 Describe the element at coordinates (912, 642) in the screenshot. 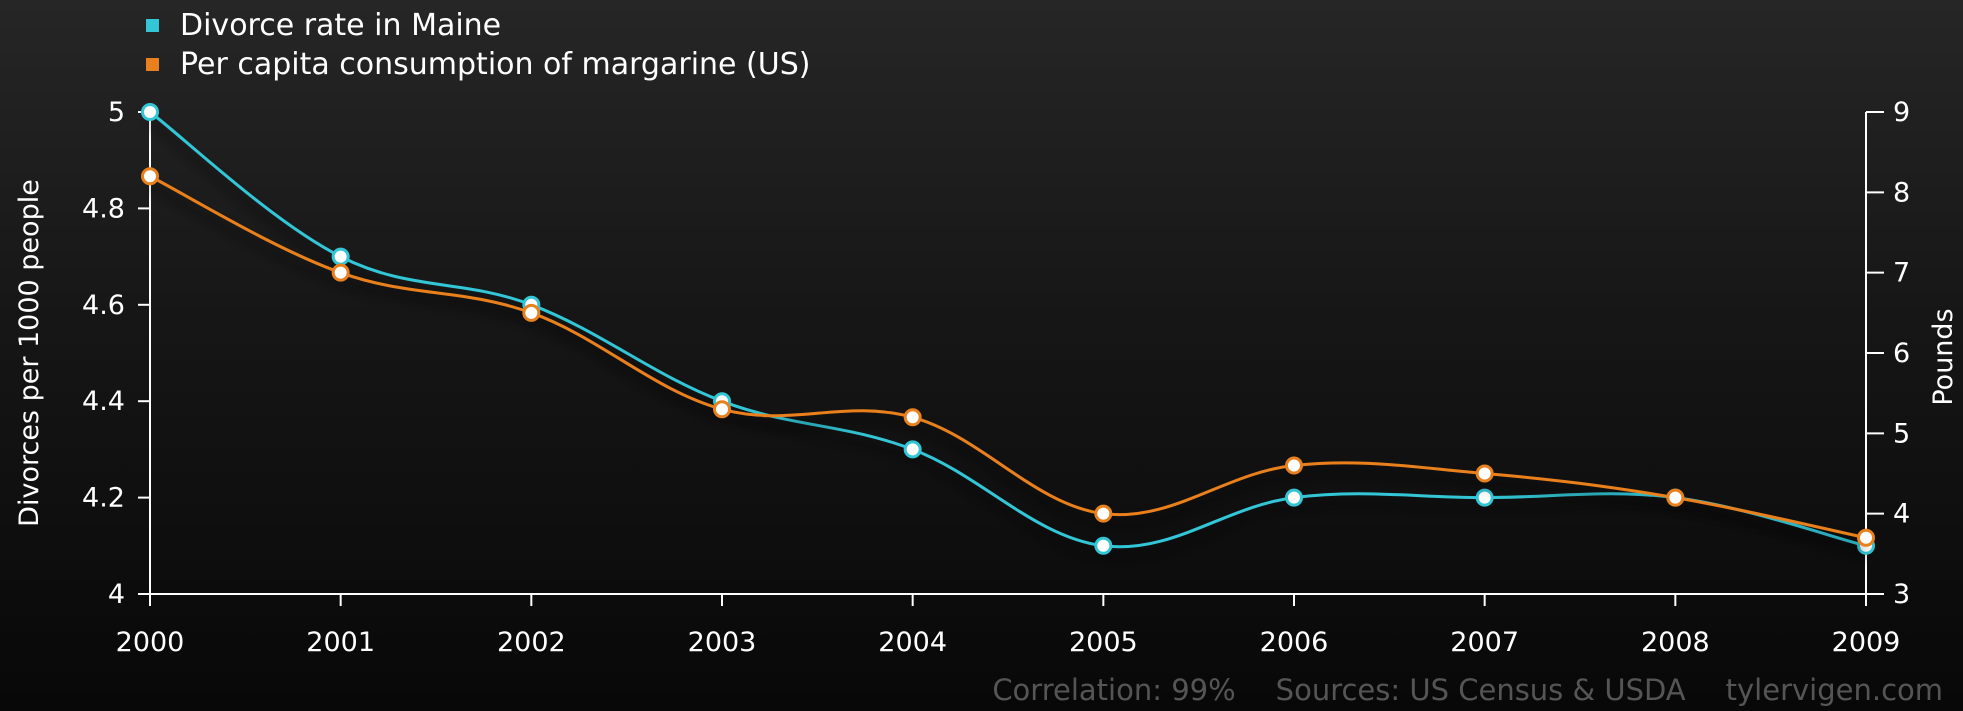

I see `x-tick-label: 2004` at that location.